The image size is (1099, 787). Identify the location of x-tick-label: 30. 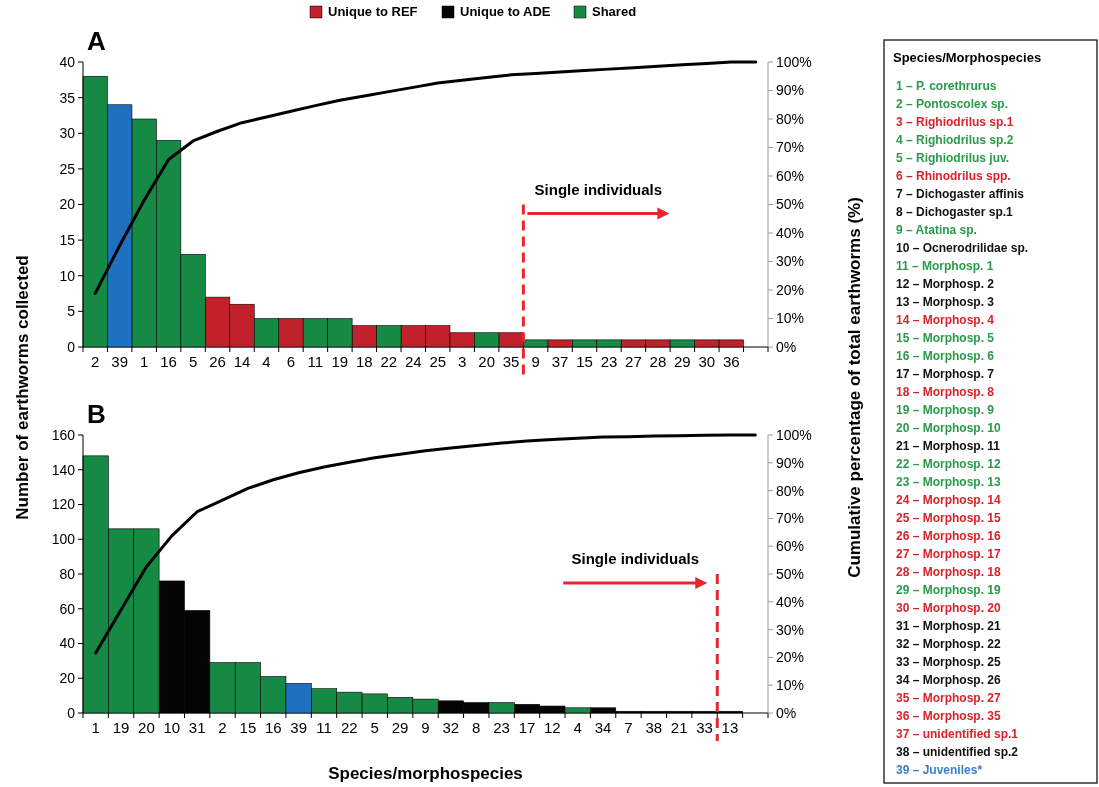
(707, 361).